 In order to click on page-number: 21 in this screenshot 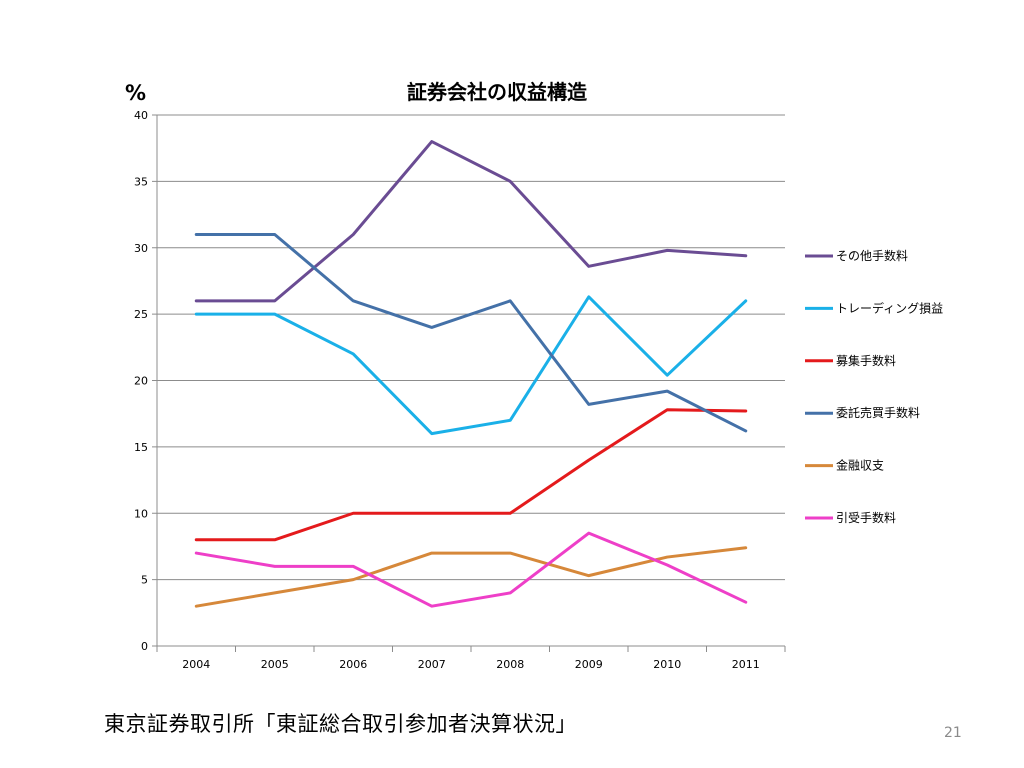, I will do `click(953, 733)`.